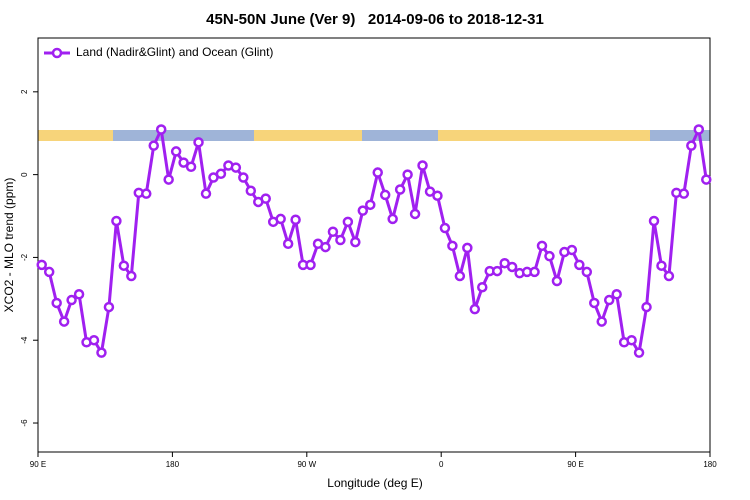 The height and width of the screenshot is (500, 750). I want to click on x-axis-label: Longitude (deg E), so click(374, 483).